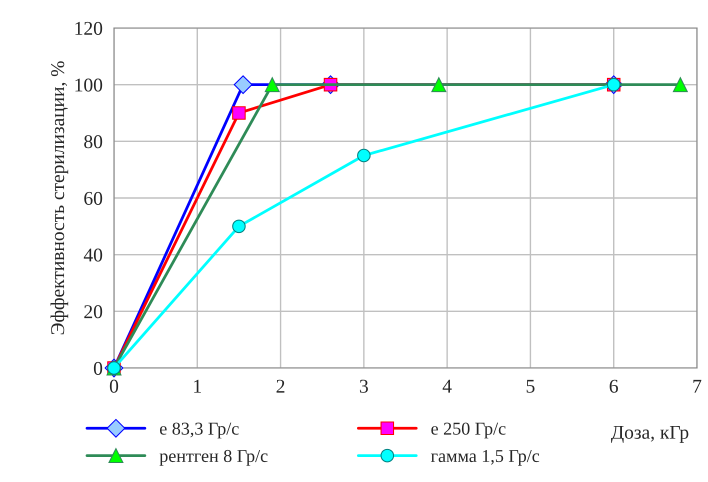 The height and width of the screenshot is (482, 708). I want to click on x-tick-label: 6, so click(614, 386).